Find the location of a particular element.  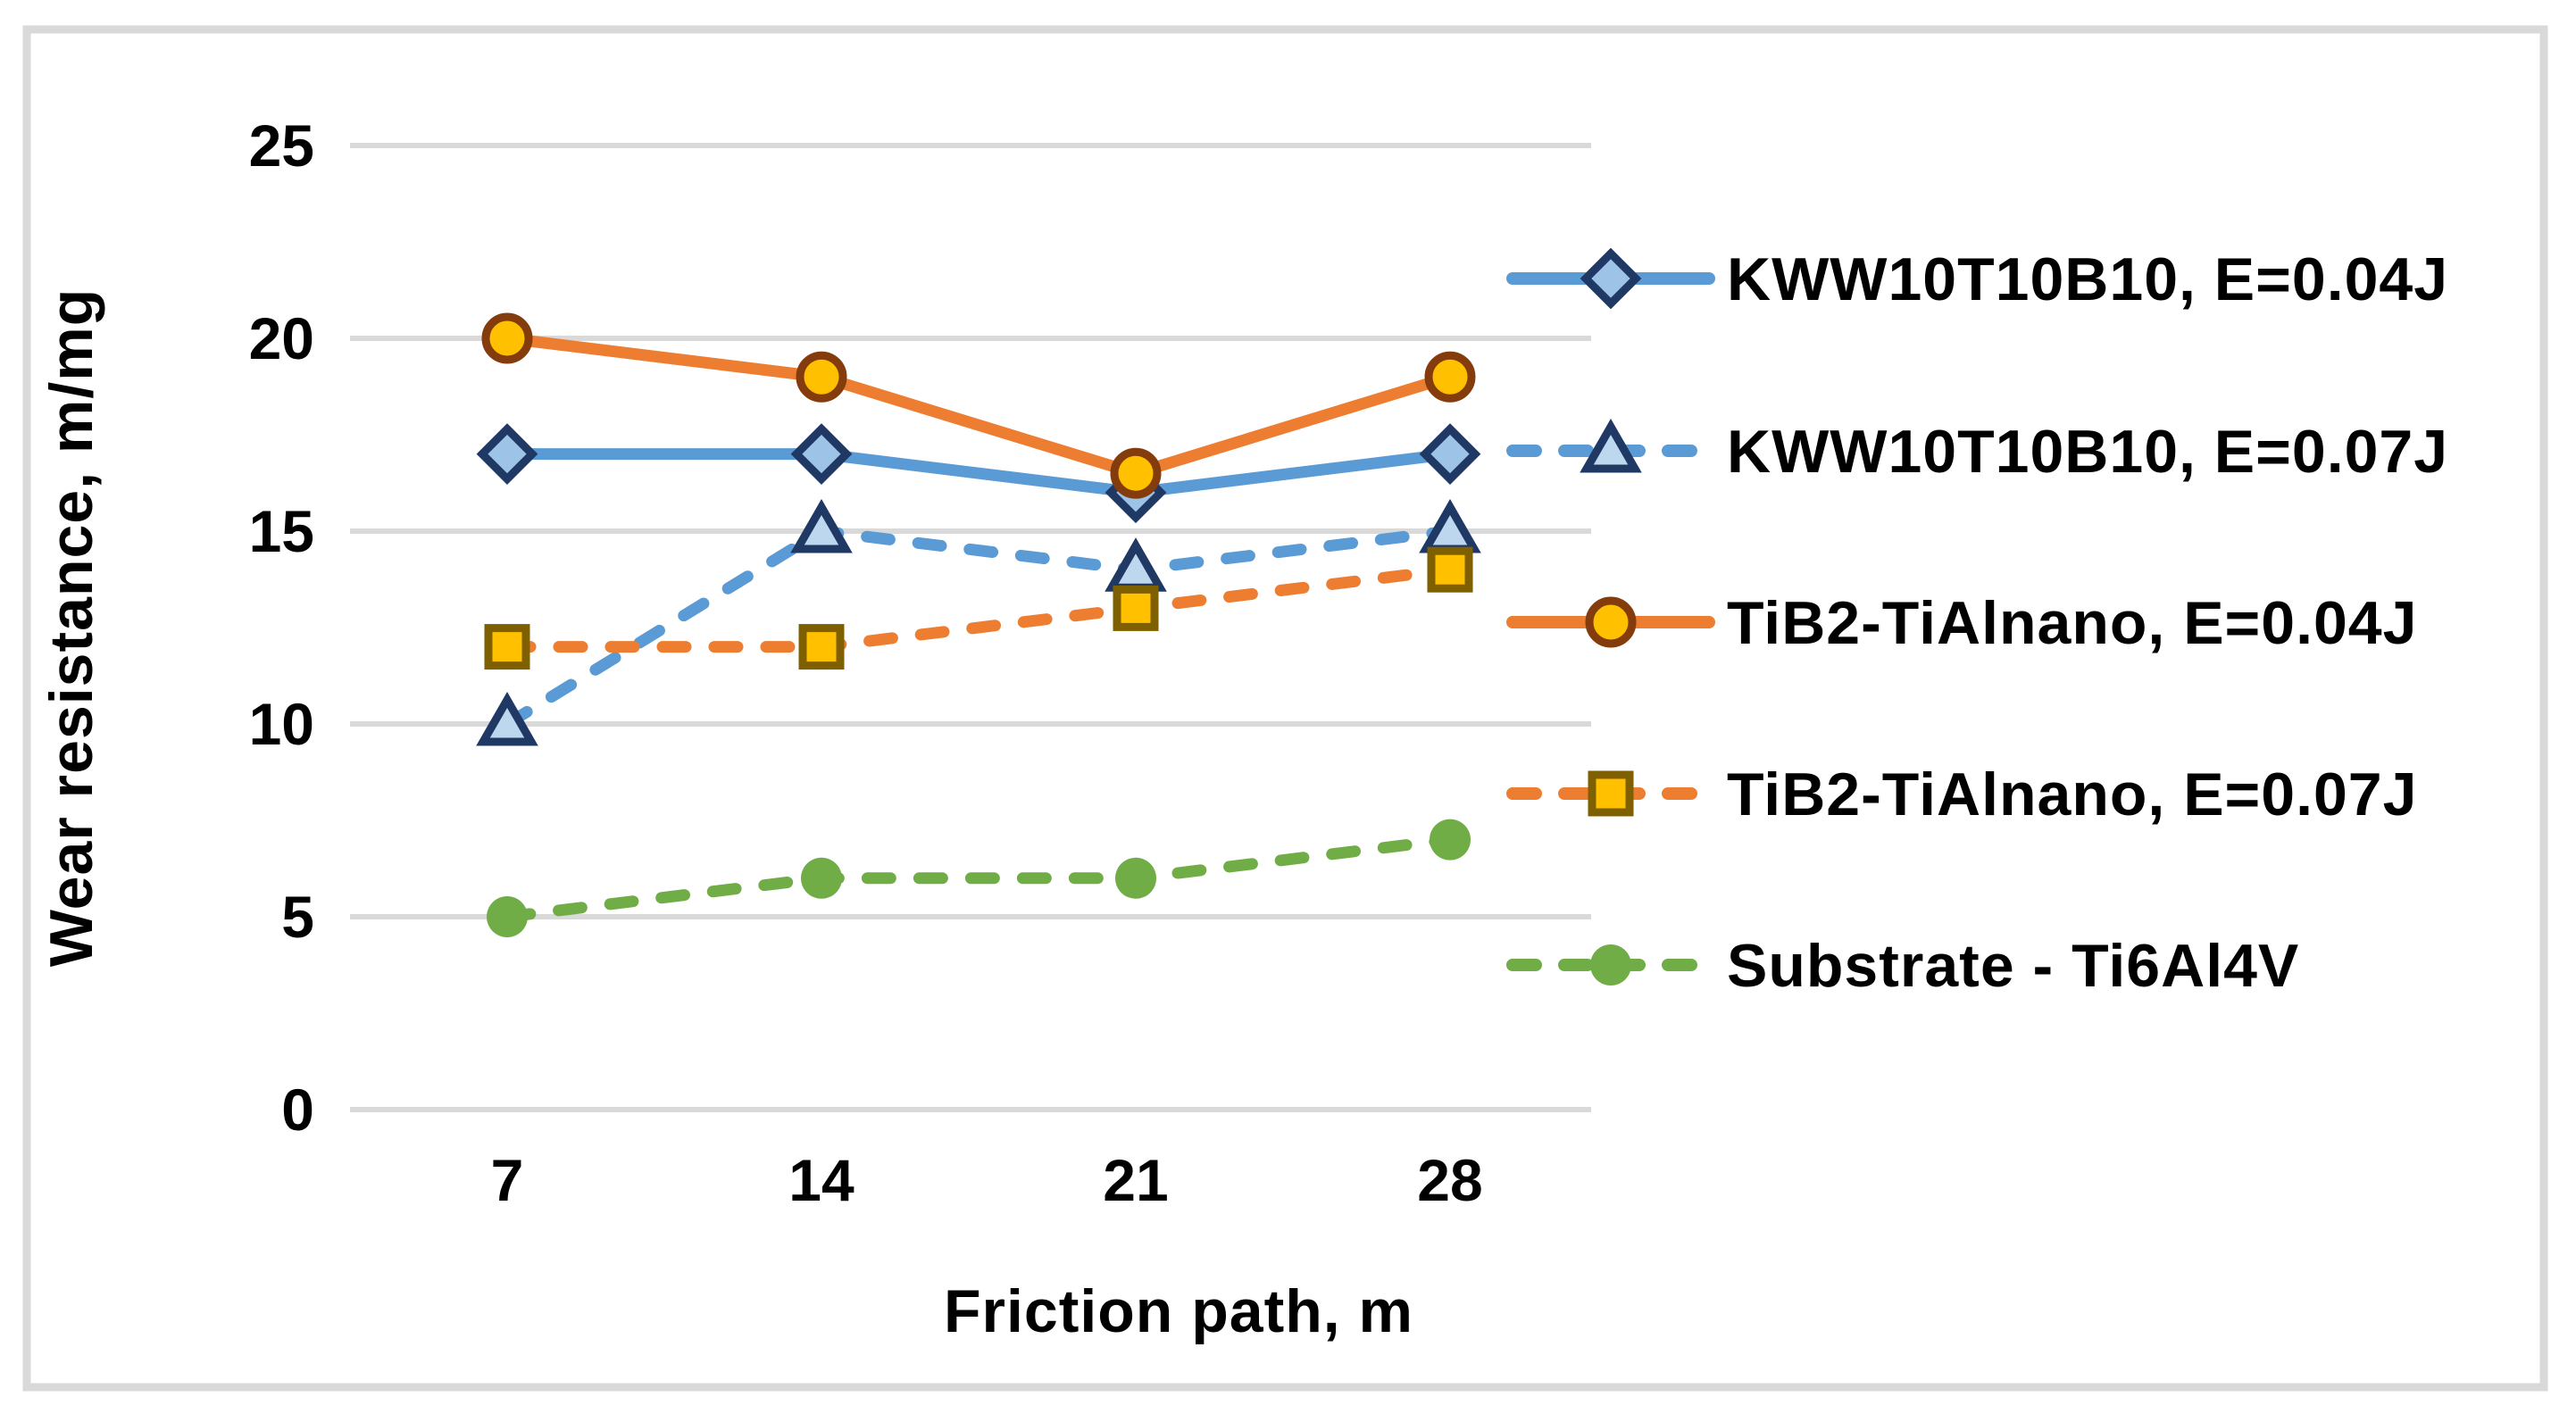

y-tick-label: 10 is located at coordinates (281, 724).